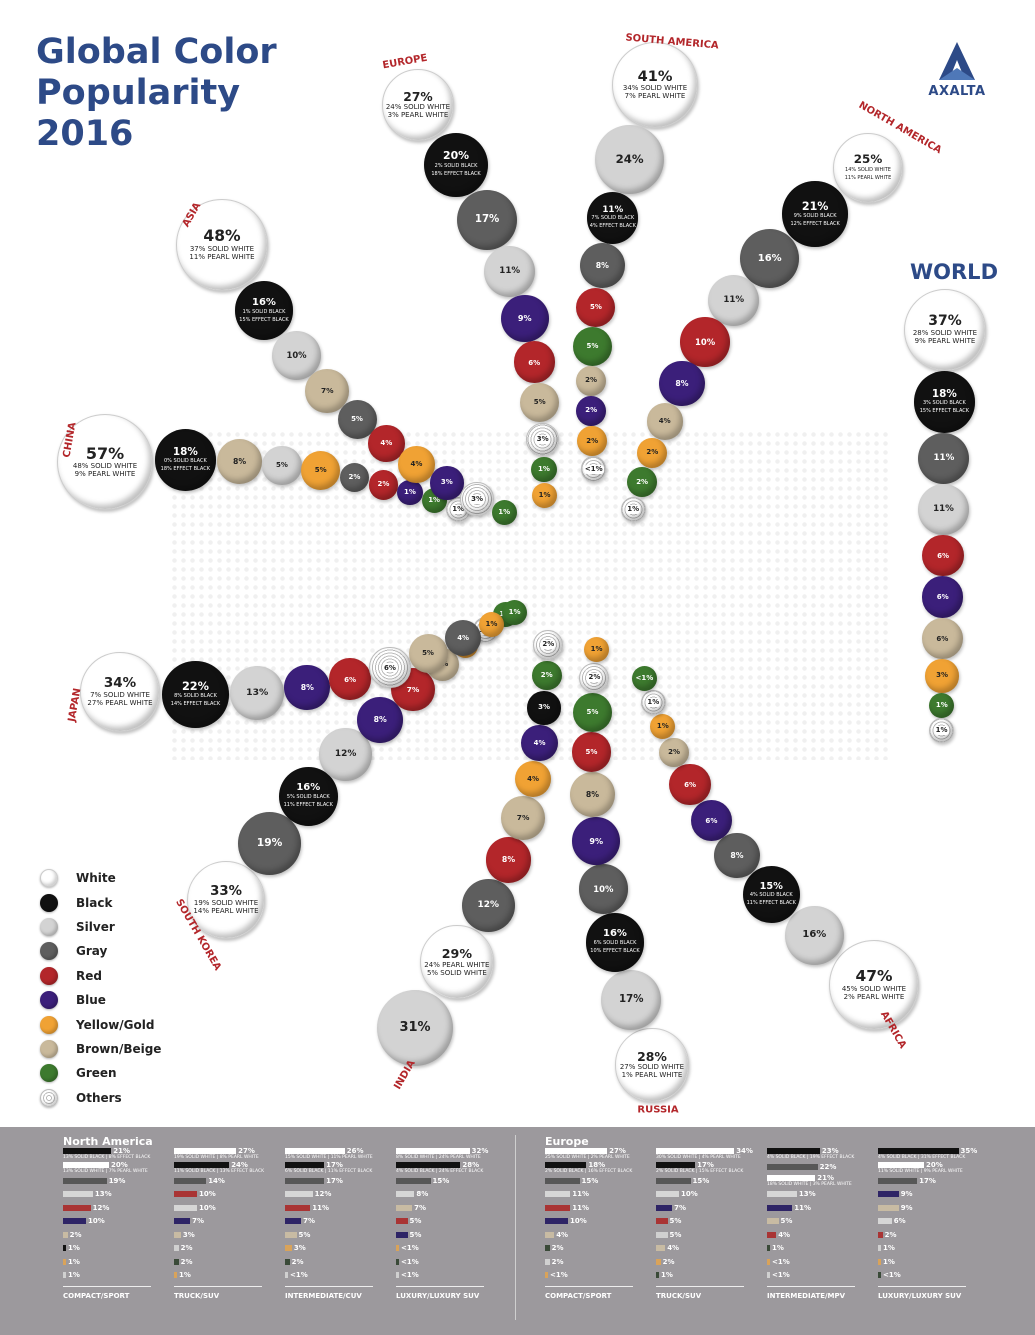 The image size is (1035, 1335). What do you see at coordinates (705, 342) in the screenshot?
I see `color-bubble-red: 10%` at bounding box center [705, 342].